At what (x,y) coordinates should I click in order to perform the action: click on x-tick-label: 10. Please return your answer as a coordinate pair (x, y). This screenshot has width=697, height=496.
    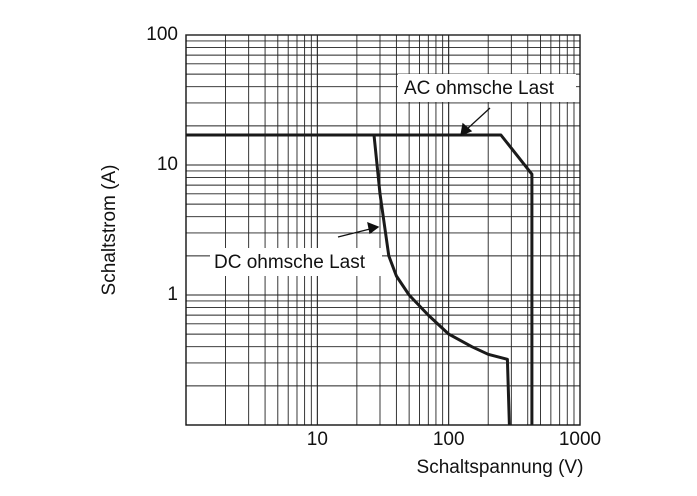
    Looking at the image, I should click on (317, 439).